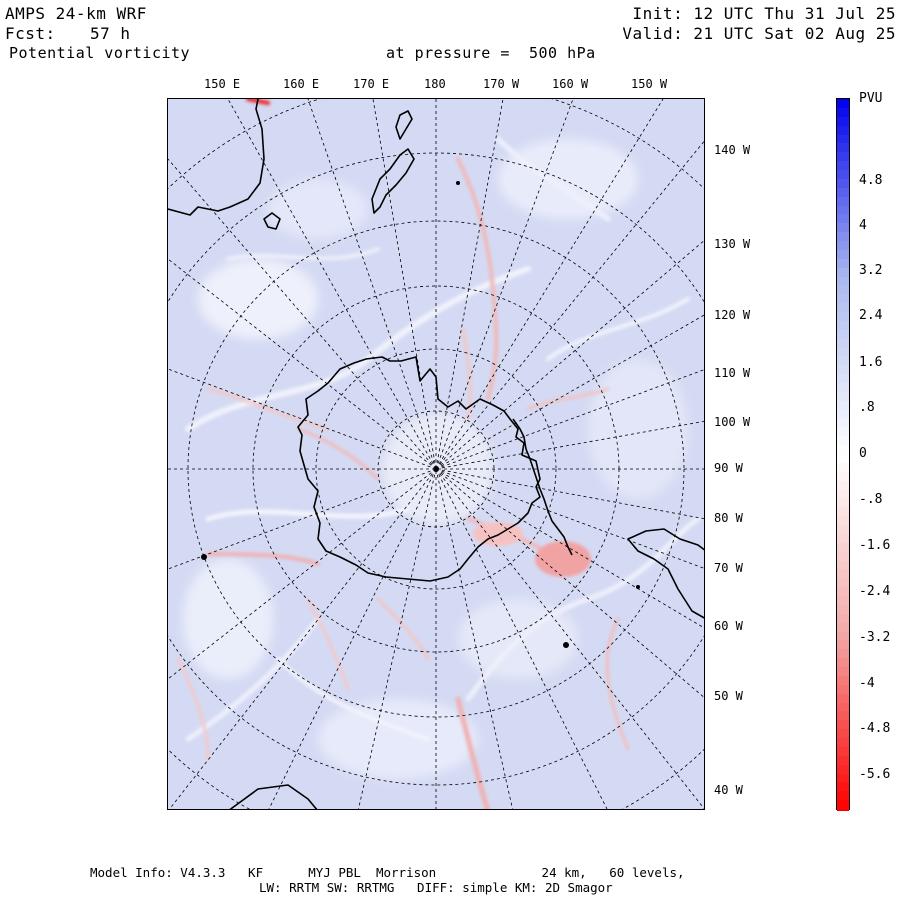 The image size is (900, 900). I want to click on tasmania, so click(272, 221).